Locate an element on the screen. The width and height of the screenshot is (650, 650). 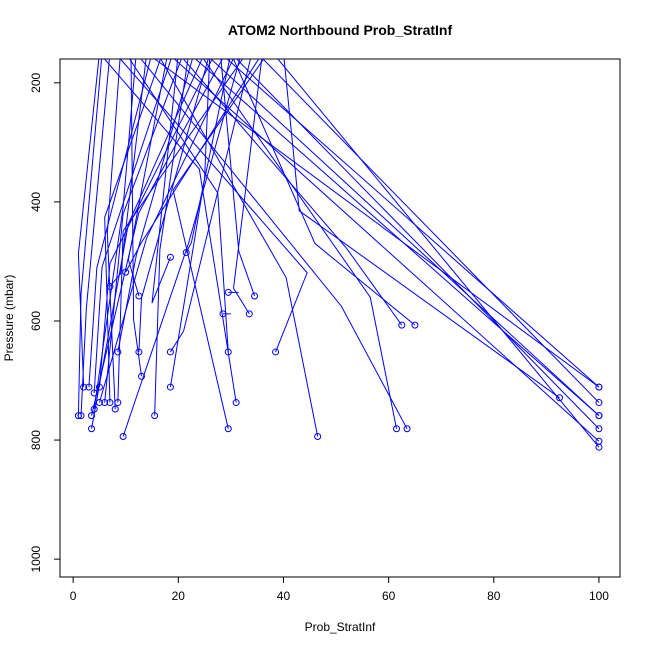
chart-title: ATOM2 Northbound Prob_StratInf is located at coordinates (340, 30).